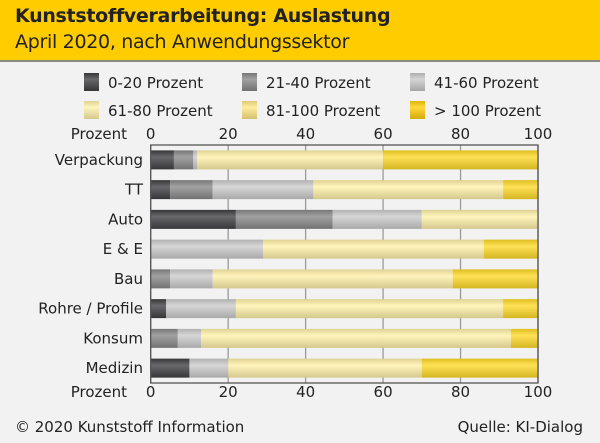 This screenshot has width=600, height=443. I want to click on category-label: Verpackung, so click(99, 160).